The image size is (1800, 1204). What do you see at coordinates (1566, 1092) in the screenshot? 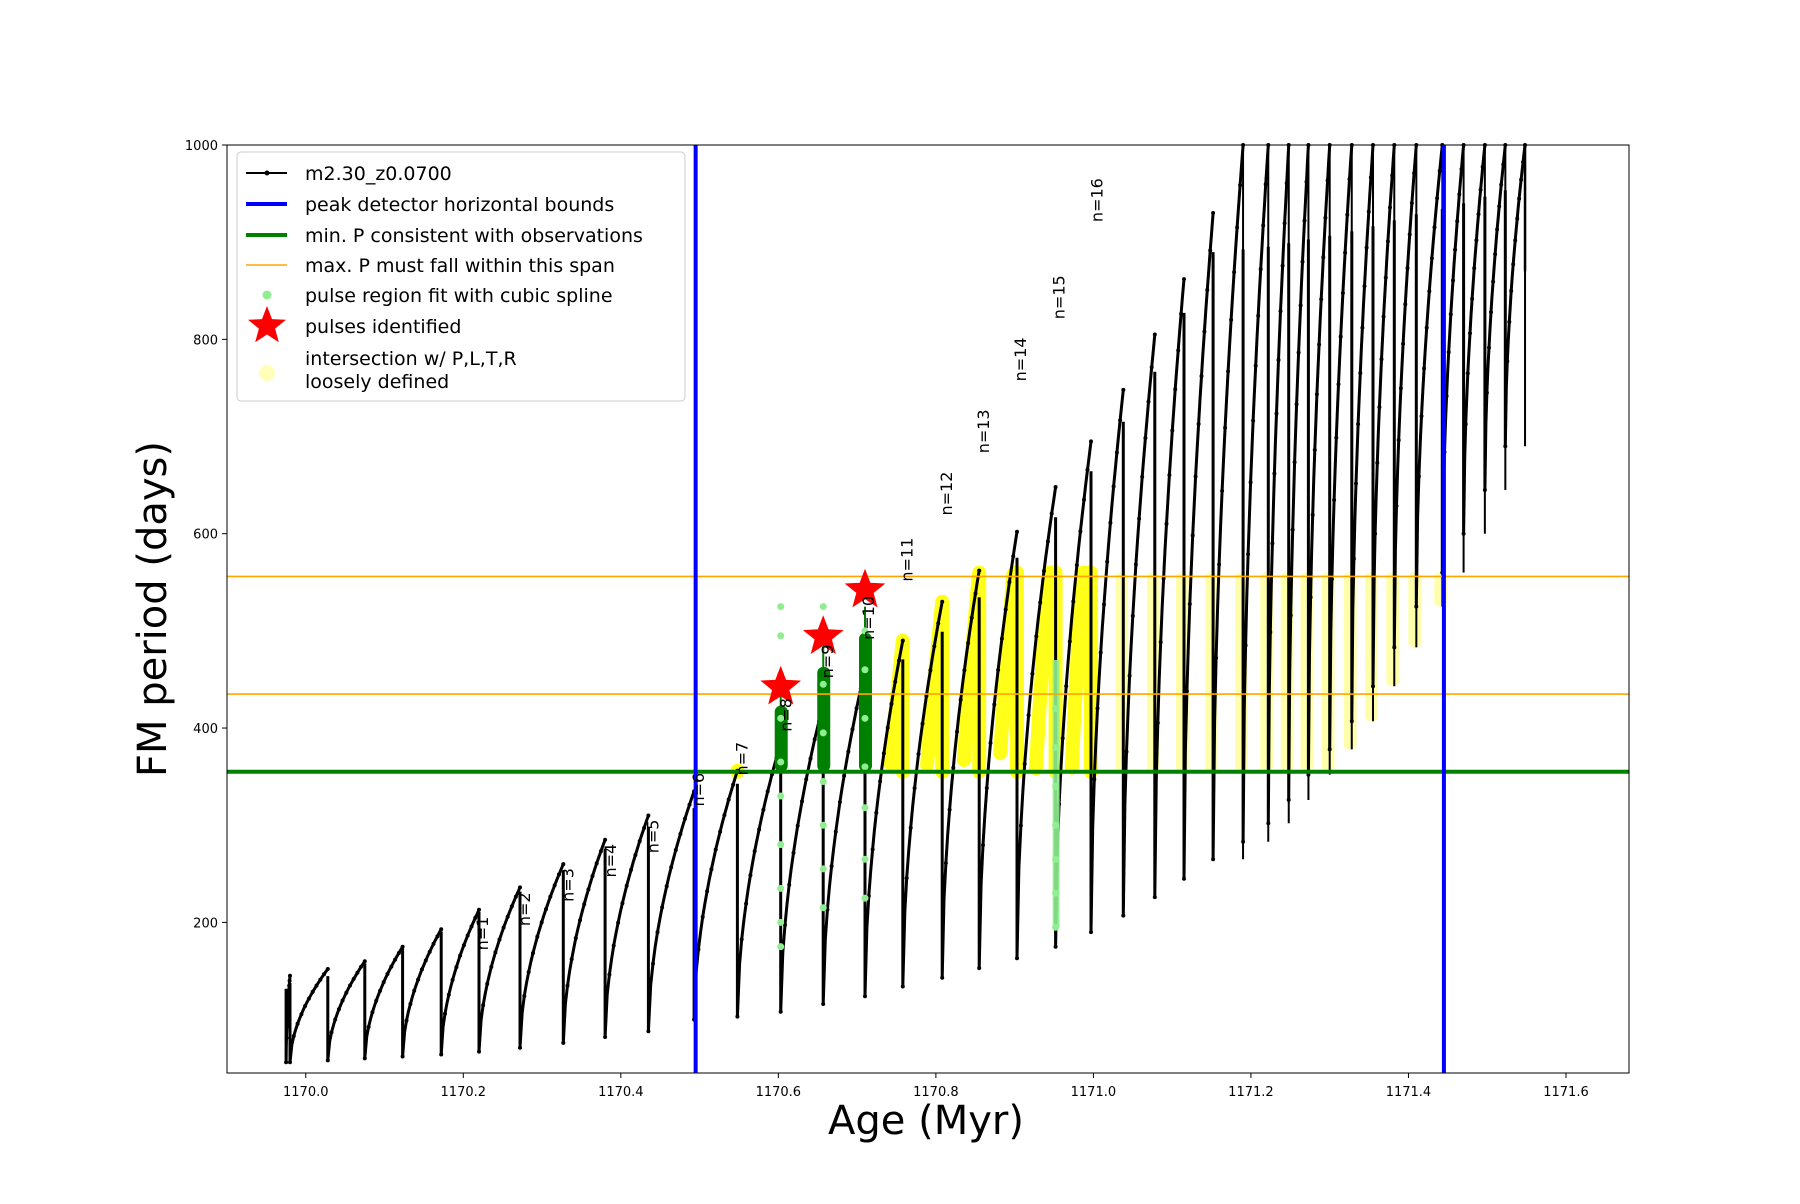
I see `x-tick-label: 1171.6` at bounding box center [1566, 1092].